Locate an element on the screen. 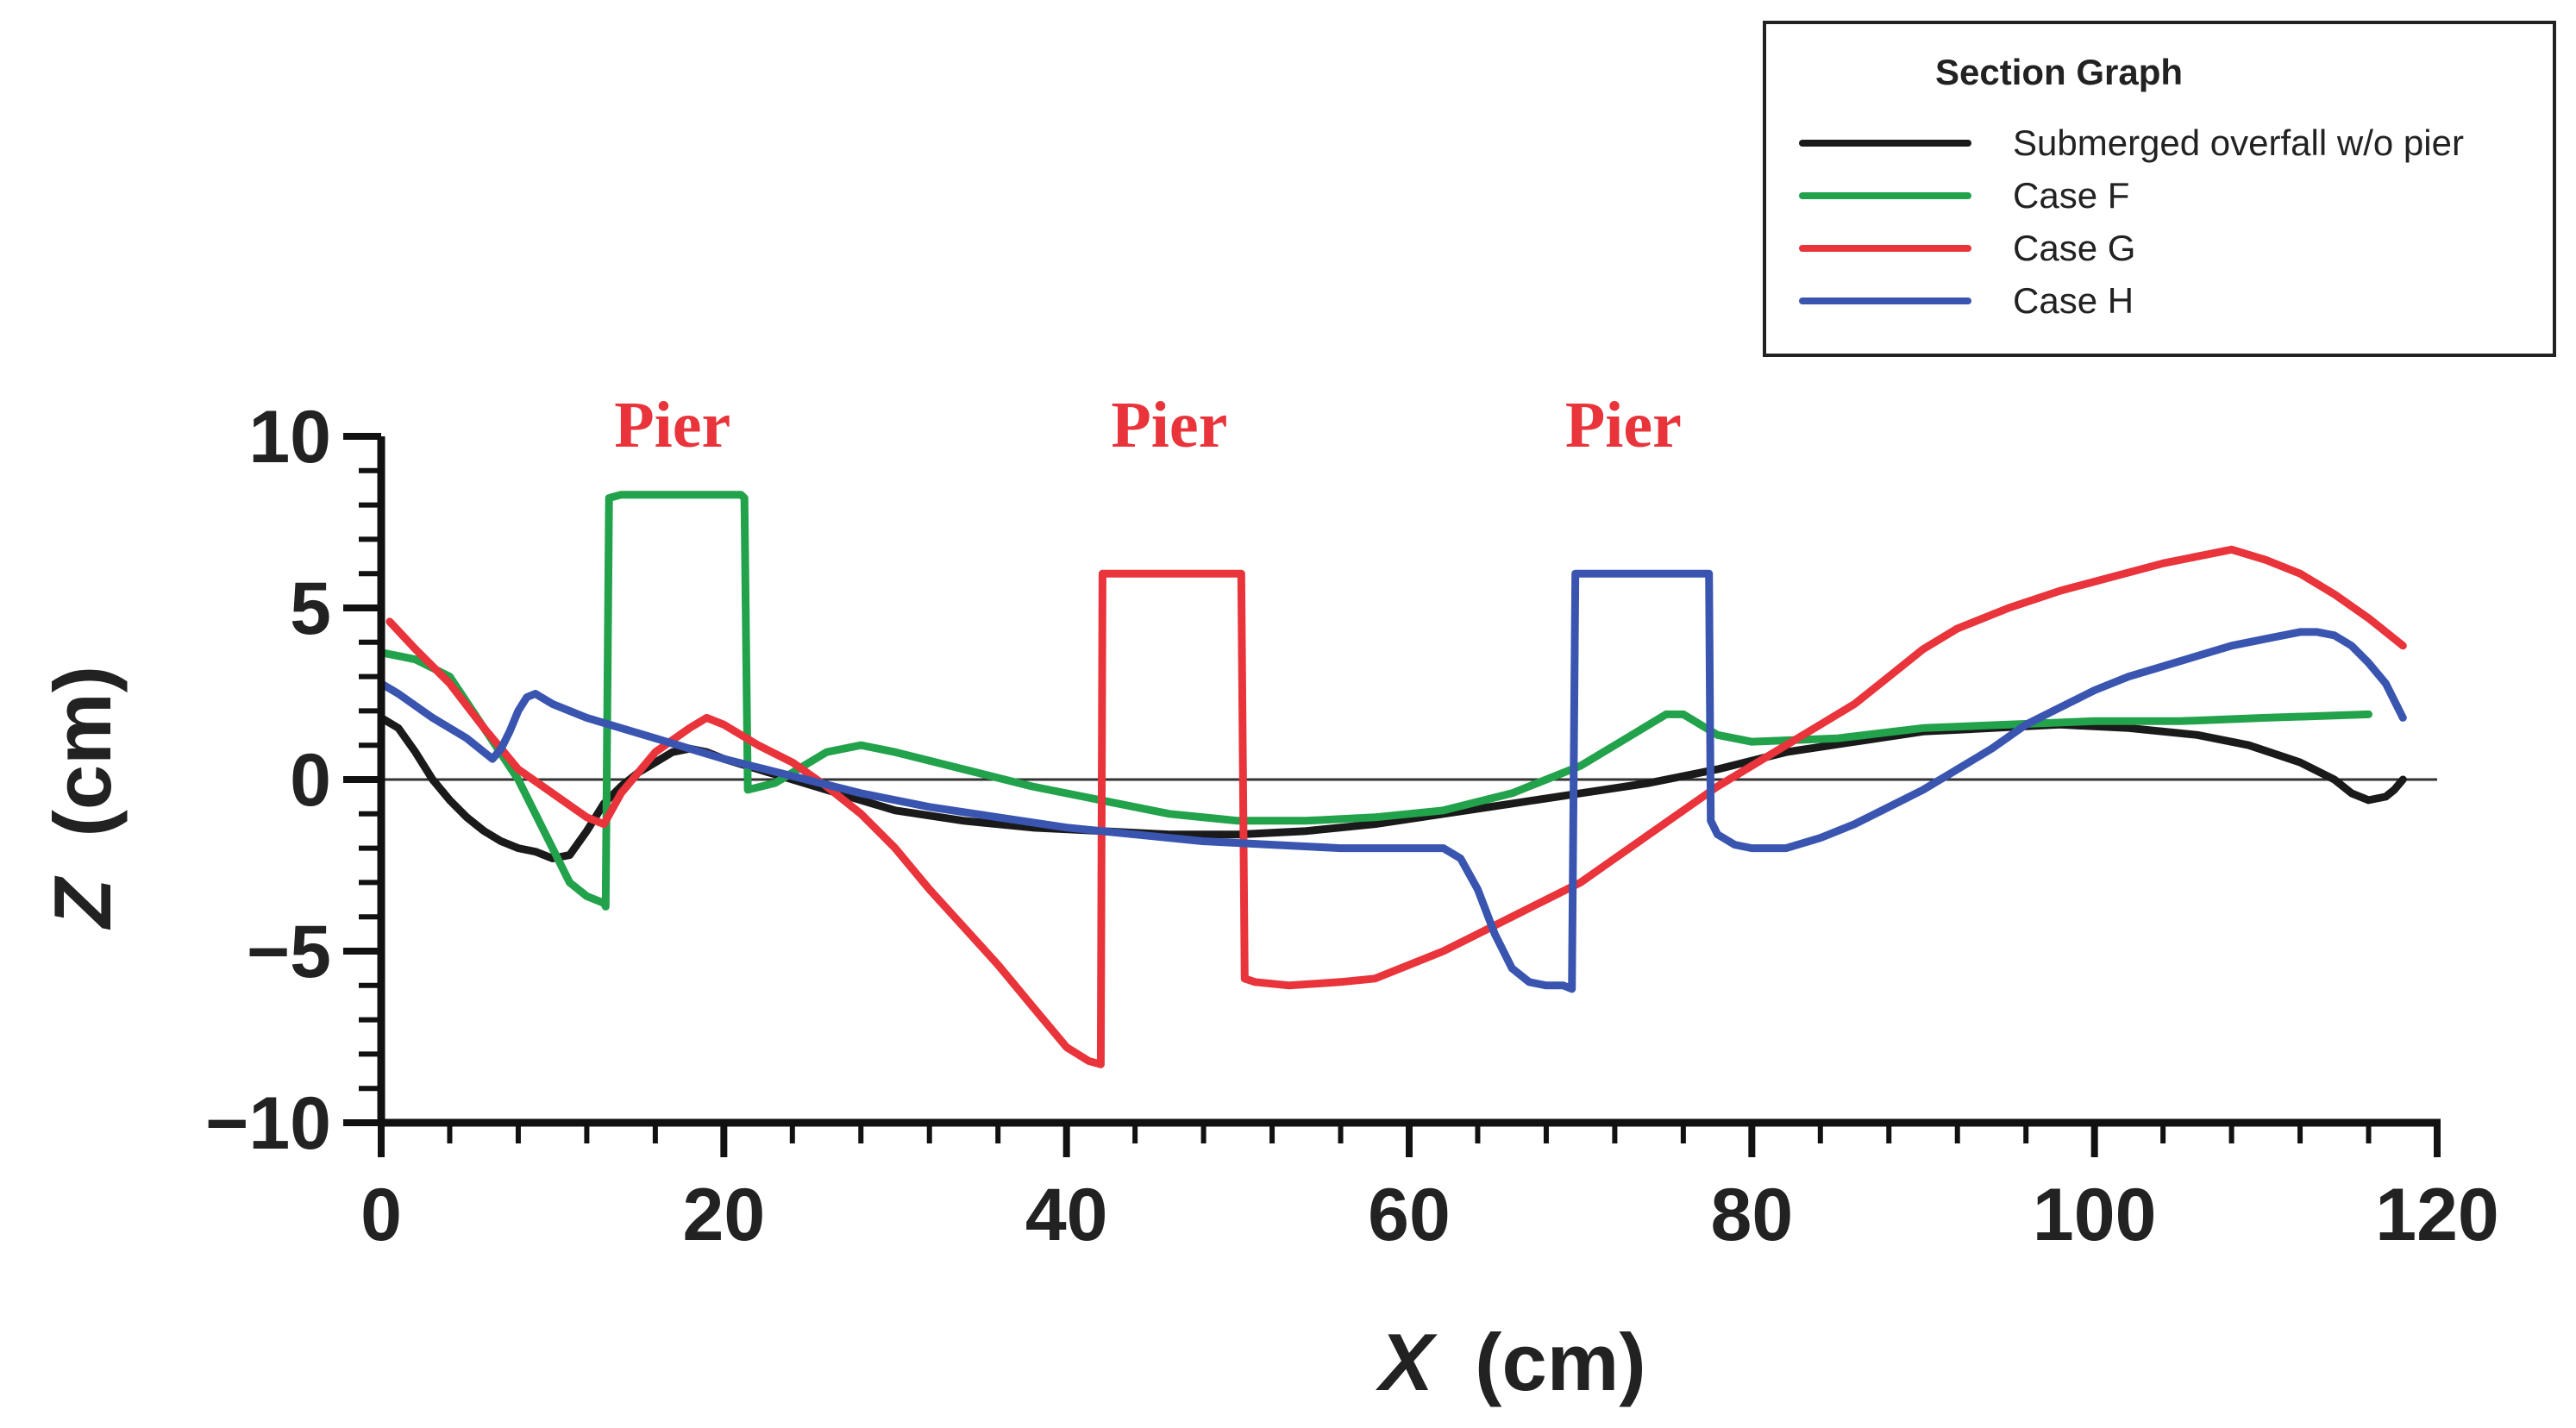 The width and height of the screenshot is (2576, 1428). y-tick-label: 10 is located at coordinates (289, 438).